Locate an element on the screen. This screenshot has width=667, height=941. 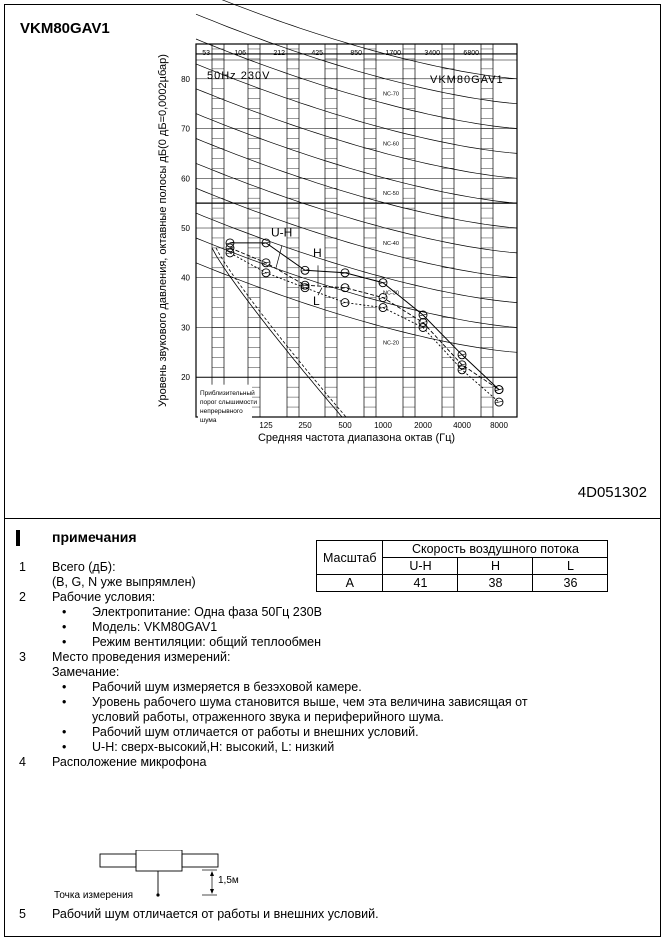
note-text: Замечание: is located at coordinates (86, 672).